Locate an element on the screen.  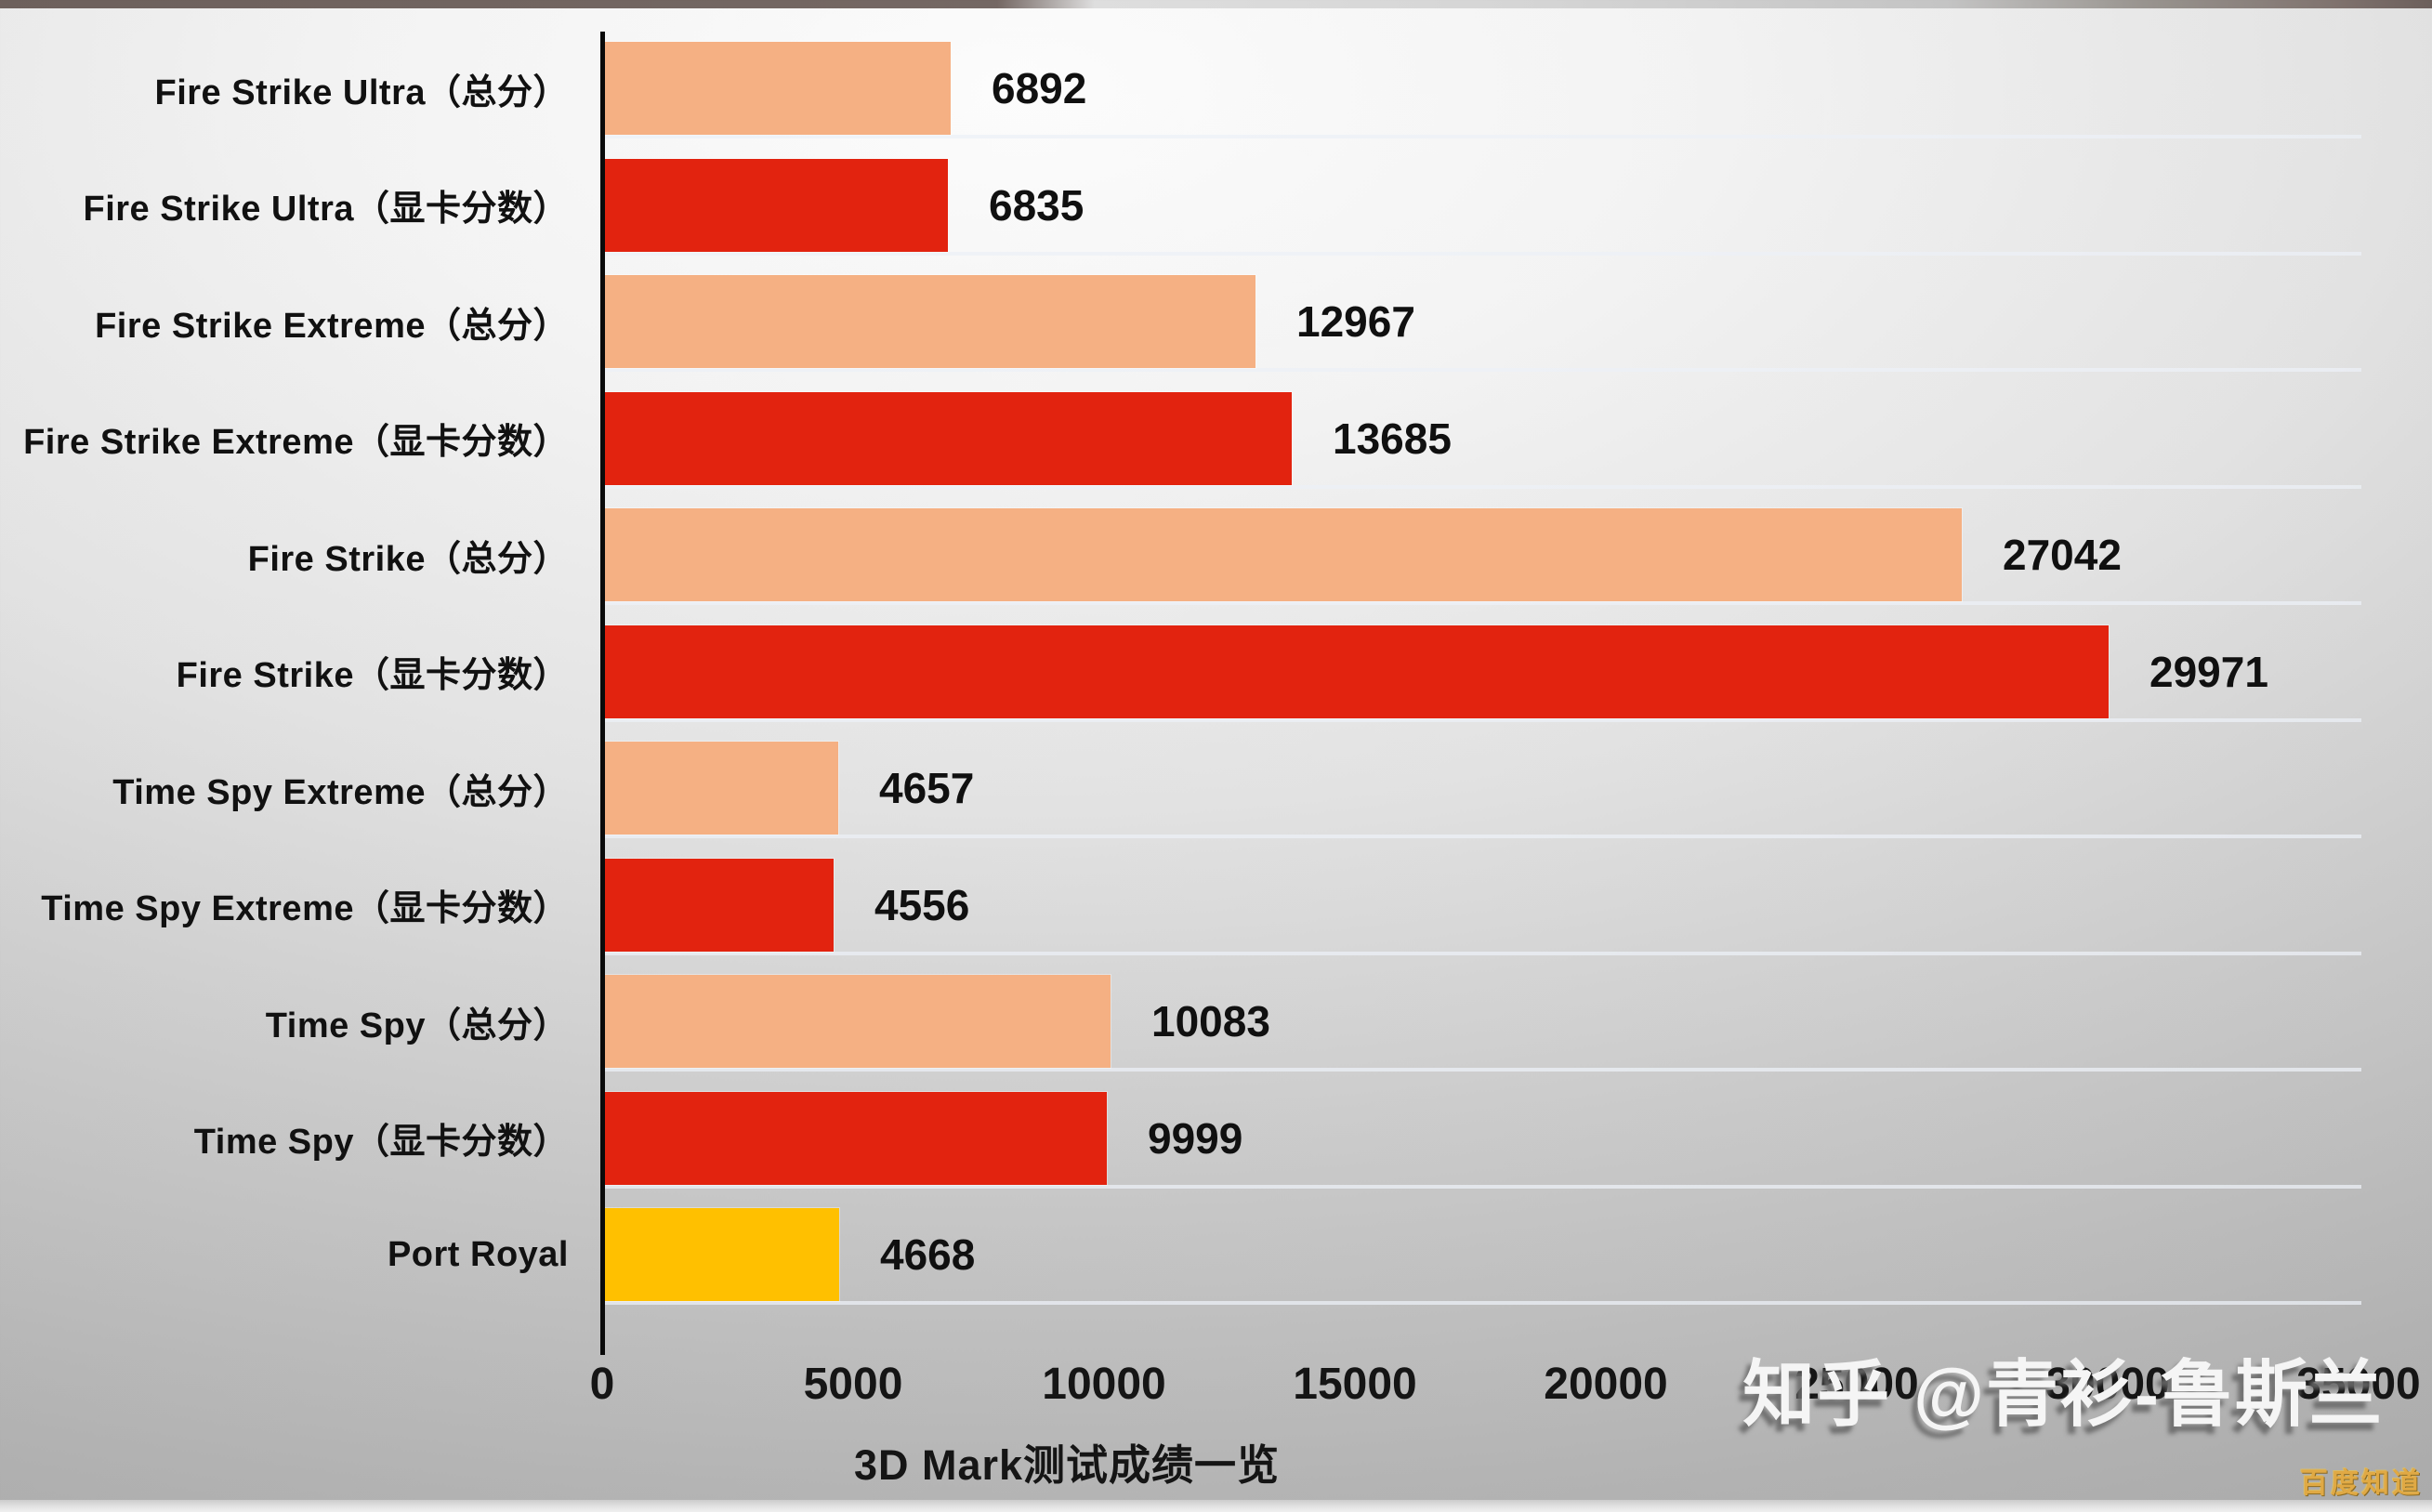
category-label: Time Spy Extreme（显卡分数） is located at coordinates (305, 908).